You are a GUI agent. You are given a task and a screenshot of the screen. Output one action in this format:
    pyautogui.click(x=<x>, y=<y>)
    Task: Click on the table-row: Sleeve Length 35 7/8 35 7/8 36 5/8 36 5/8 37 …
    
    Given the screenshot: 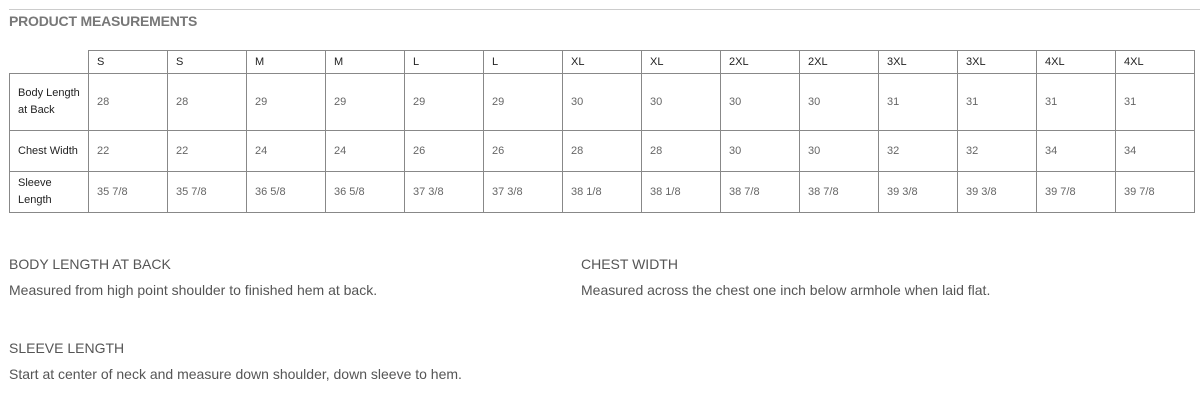 What is the action you would take?
    pyautogui.click(x=602, y=192)
    